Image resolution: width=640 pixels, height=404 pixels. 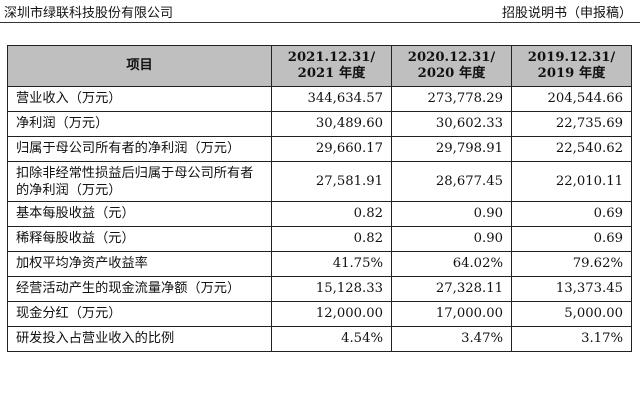 I want to click on cell-value: 27,581.91, so click(x=331, y=181).